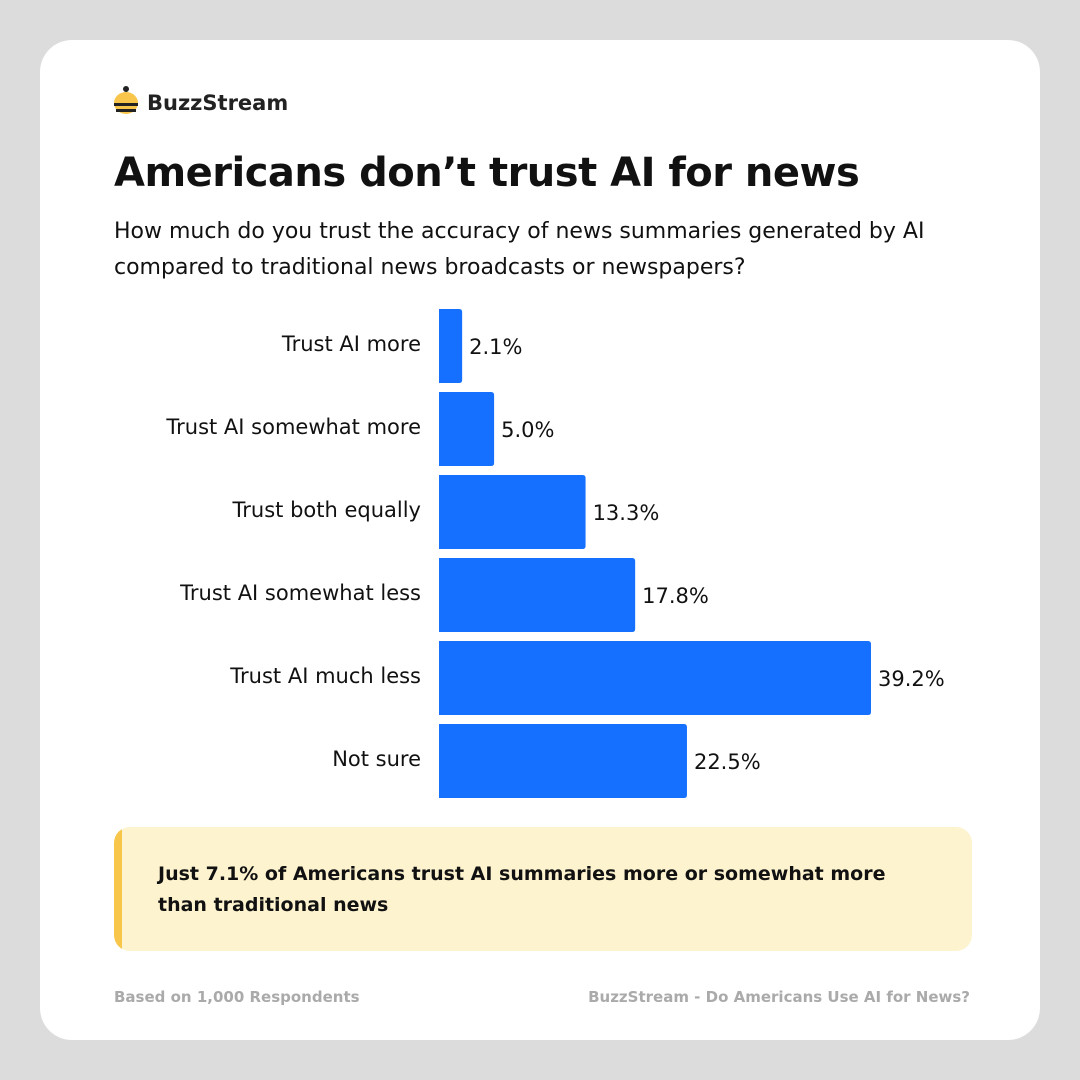 The image size is (1080, 1080). I want to click on logo-icon, so click(126, 100).